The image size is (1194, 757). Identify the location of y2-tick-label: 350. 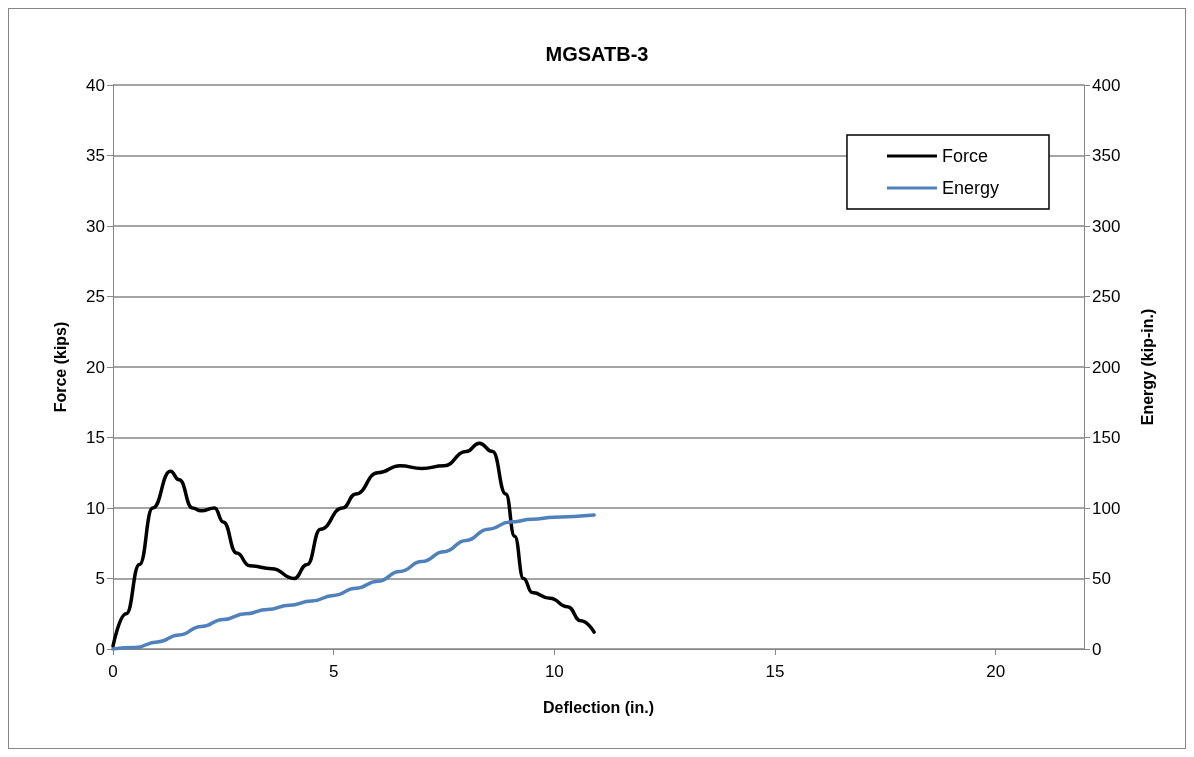
(1106, 155).